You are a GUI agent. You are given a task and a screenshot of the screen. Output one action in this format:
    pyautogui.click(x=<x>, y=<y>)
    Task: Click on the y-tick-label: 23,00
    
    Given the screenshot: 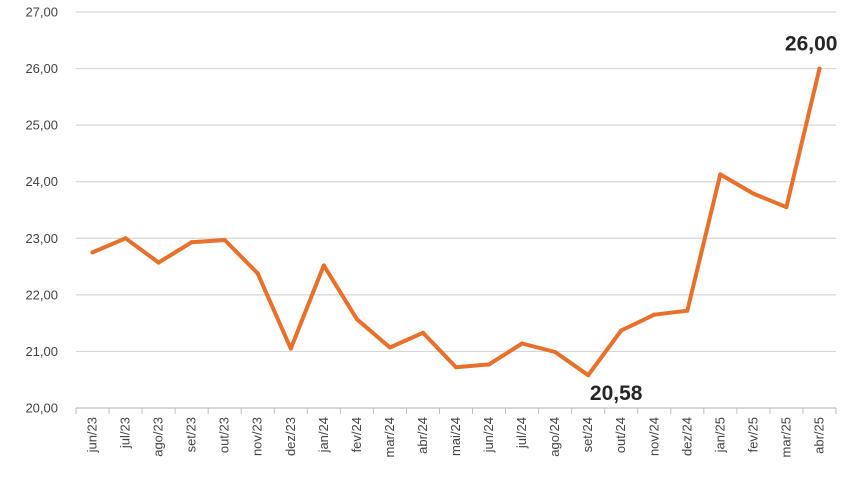 What is the action you would take?
    pyautogui.click(x=41, y=238)
    